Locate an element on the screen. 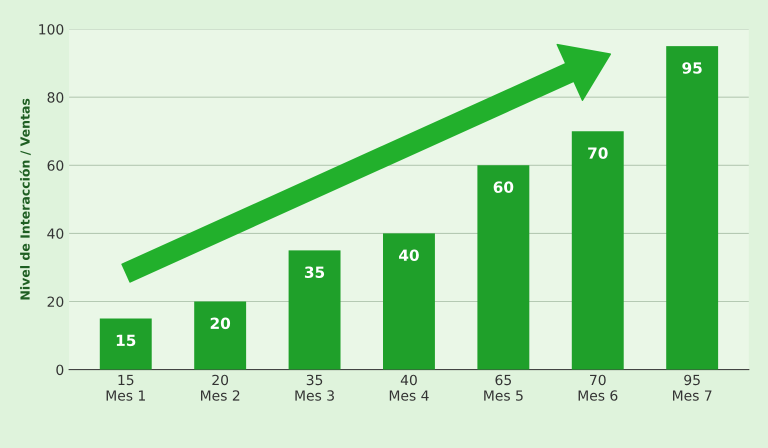 This screenshot has width=768, height=448. data-label: 20 is located at coordinates (220, 324).